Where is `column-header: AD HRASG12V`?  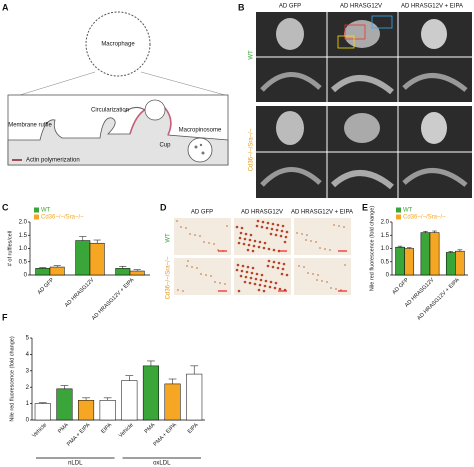
column-header: AD HRASG12V is located at coordinates (361, 7).